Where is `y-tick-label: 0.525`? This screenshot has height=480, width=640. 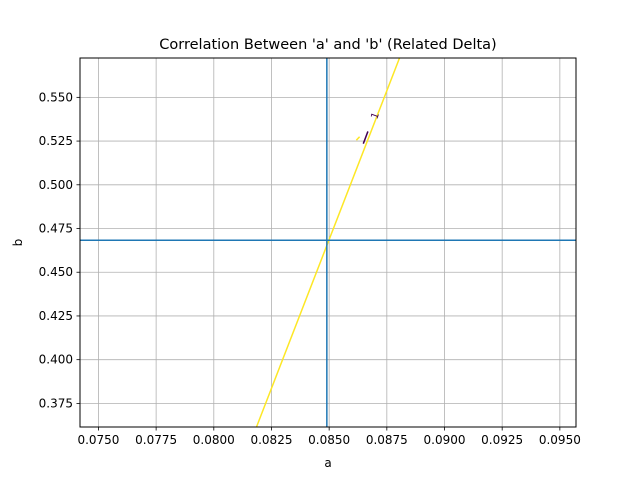 y-tick-label: 0.525 is located at coordinates (56, 141).